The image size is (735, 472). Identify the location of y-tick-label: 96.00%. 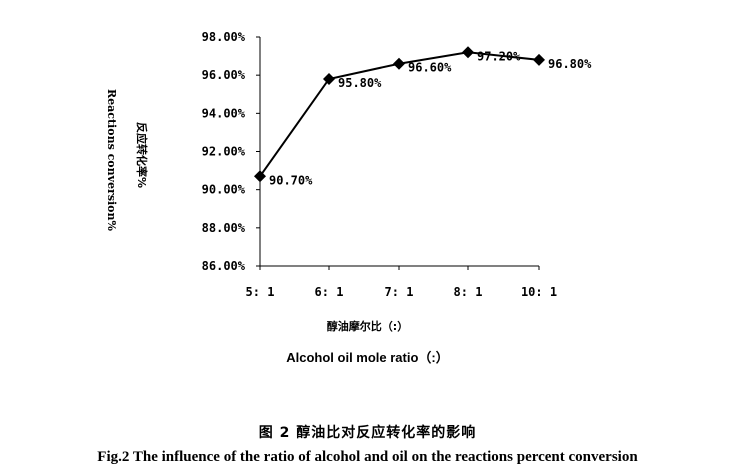
(224, 75).